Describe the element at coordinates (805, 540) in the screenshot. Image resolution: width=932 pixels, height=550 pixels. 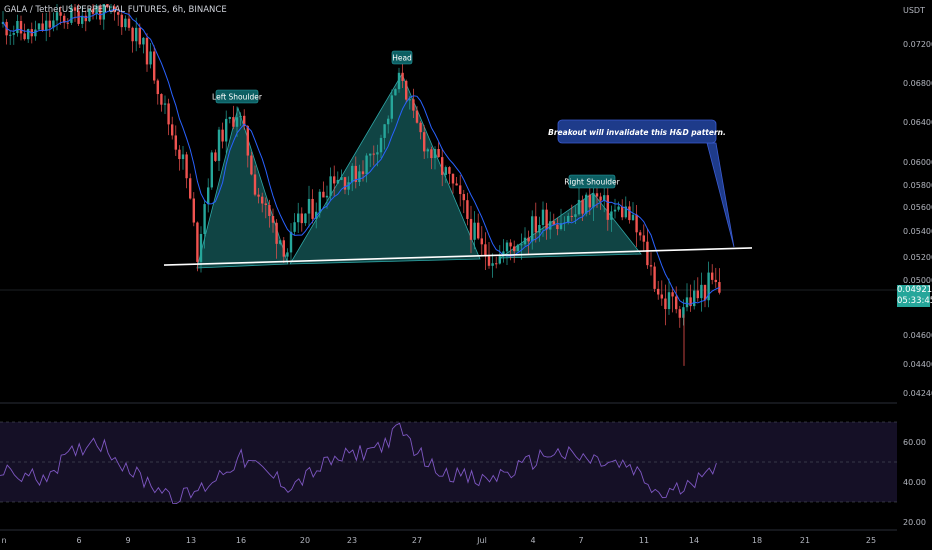
I see `x-tick-label: 21` at that location.